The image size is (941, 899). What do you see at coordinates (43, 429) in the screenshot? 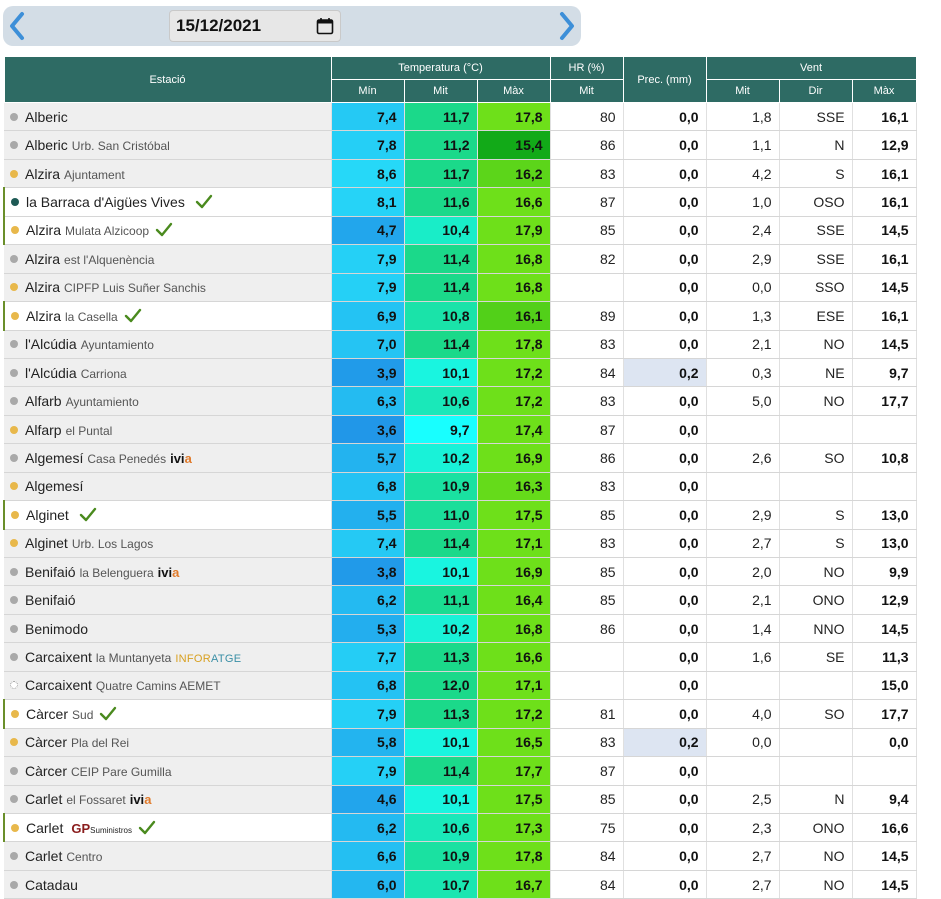
I see `station-name: Alfarp` at bounding box center [43, 429].